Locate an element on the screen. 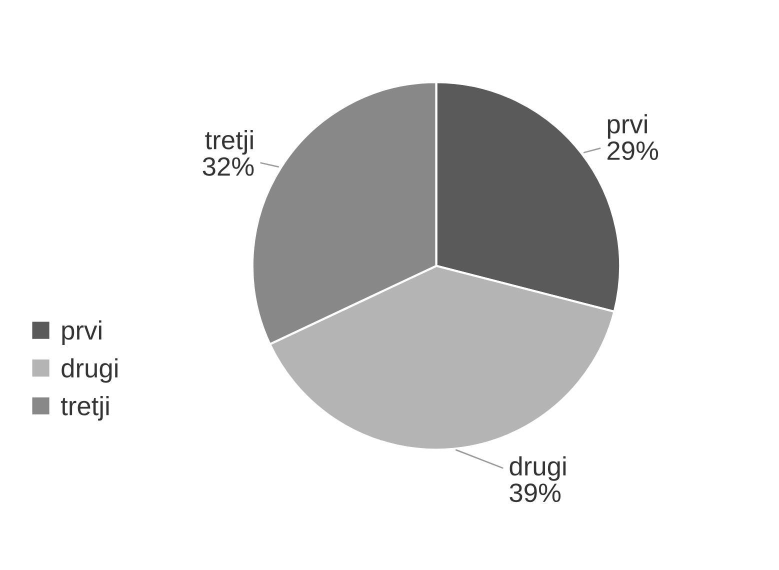  data-label: 32% is located at coordinates (228, 166).